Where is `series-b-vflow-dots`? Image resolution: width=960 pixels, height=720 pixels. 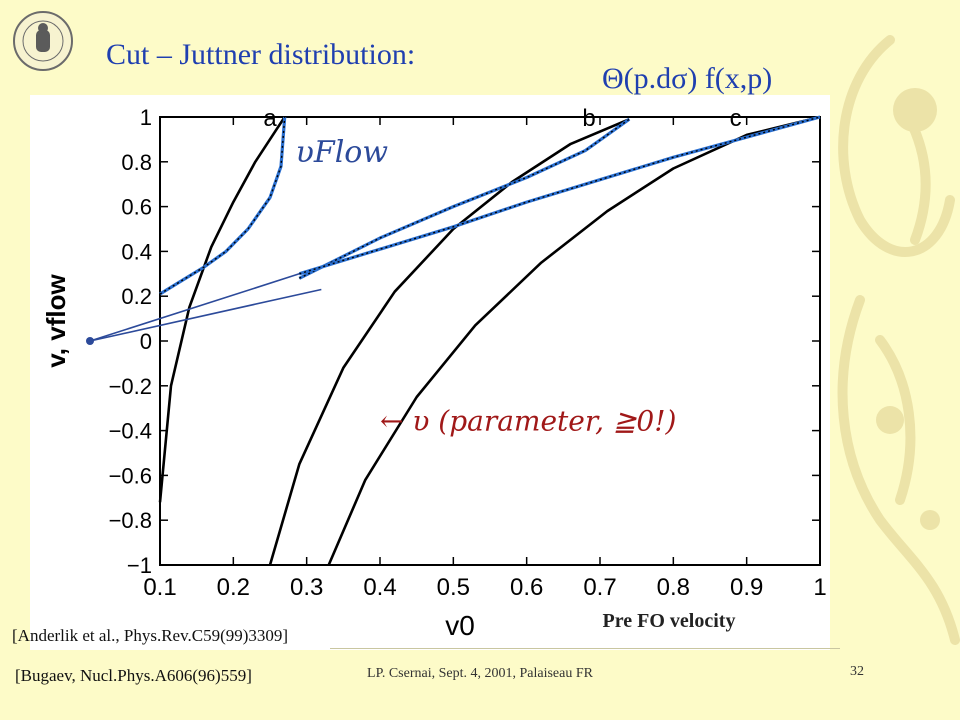 series-b-vflow-dots is located at coordinates (464, 198).